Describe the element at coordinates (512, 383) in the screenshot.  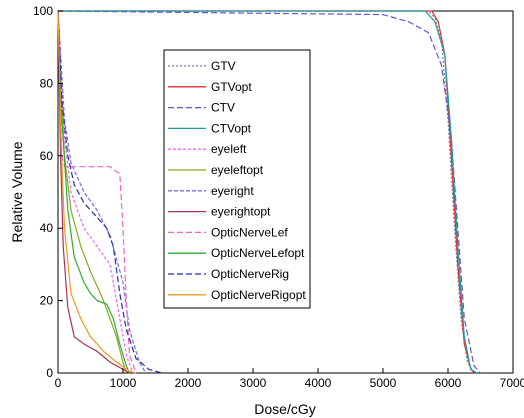
I see `x-tick-label: 7000` at that location.